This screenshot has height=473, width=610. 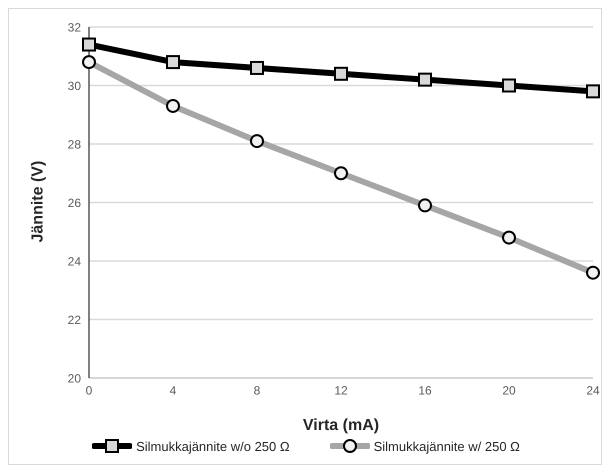 What do you see at coordinates (213, 446) in the screenshot?
I see `legend-label: Silmukkajännite w/o 250 Ω` at bounding box center [213, 446].